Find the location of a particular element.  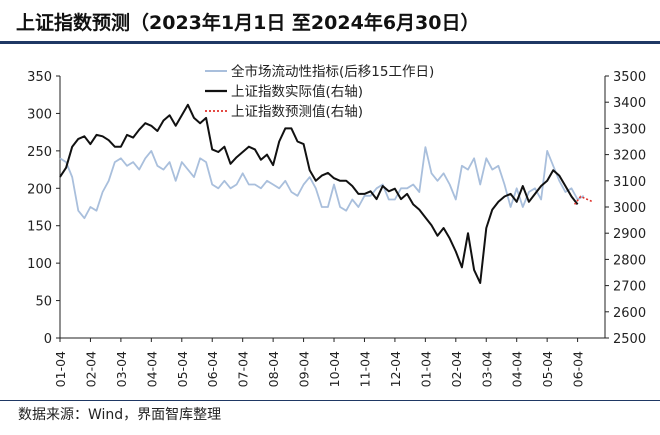

title-bar: 上证指数预测（2023年1月1日 至2024年6月30日） is located at coordinates (330, 22).